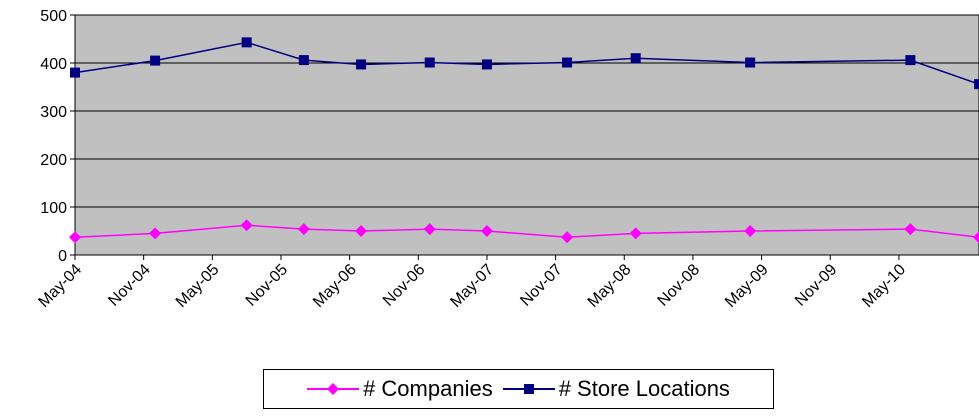  I want to click on diamond-marker-icon, so click(333, 389).